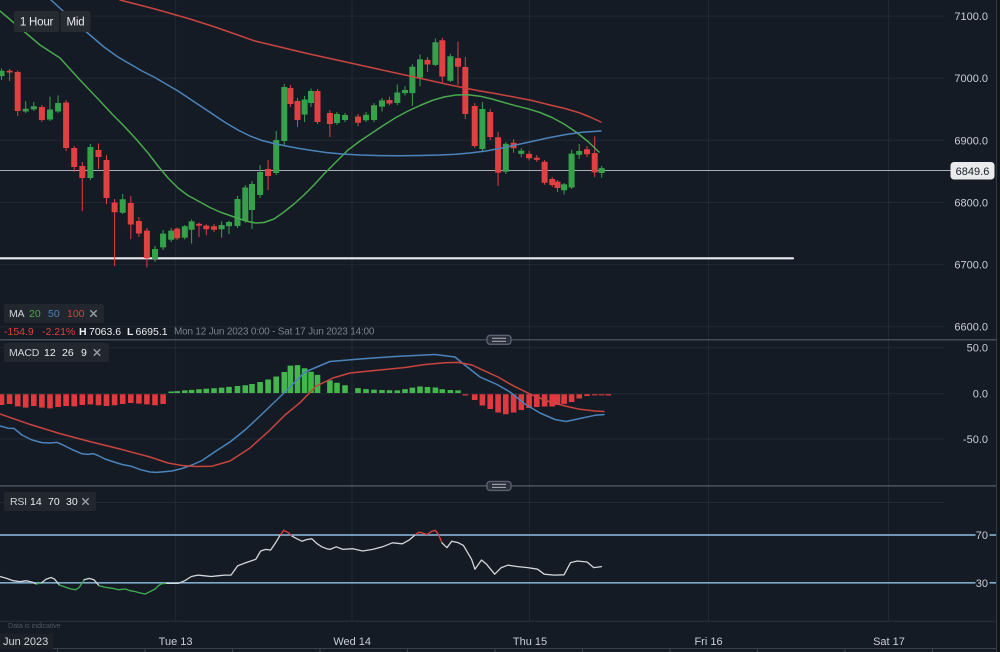  What do you see at coordinates (708, 642) in the screenshot?
I see `svg-text: Fri 16` at bounding box center [708, 642].